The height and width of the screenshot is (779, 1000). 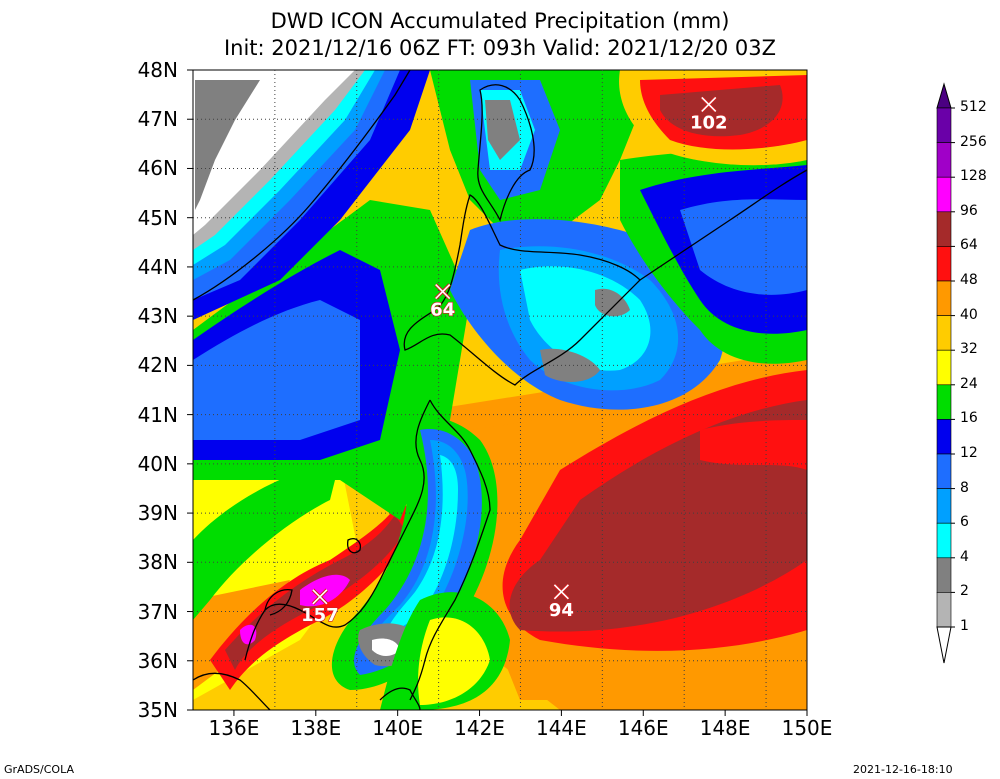 What do you see at coordinates (320, 615) in the screenshot?
I see `maximum-value-label: 157` at bounding box center [320, 615].